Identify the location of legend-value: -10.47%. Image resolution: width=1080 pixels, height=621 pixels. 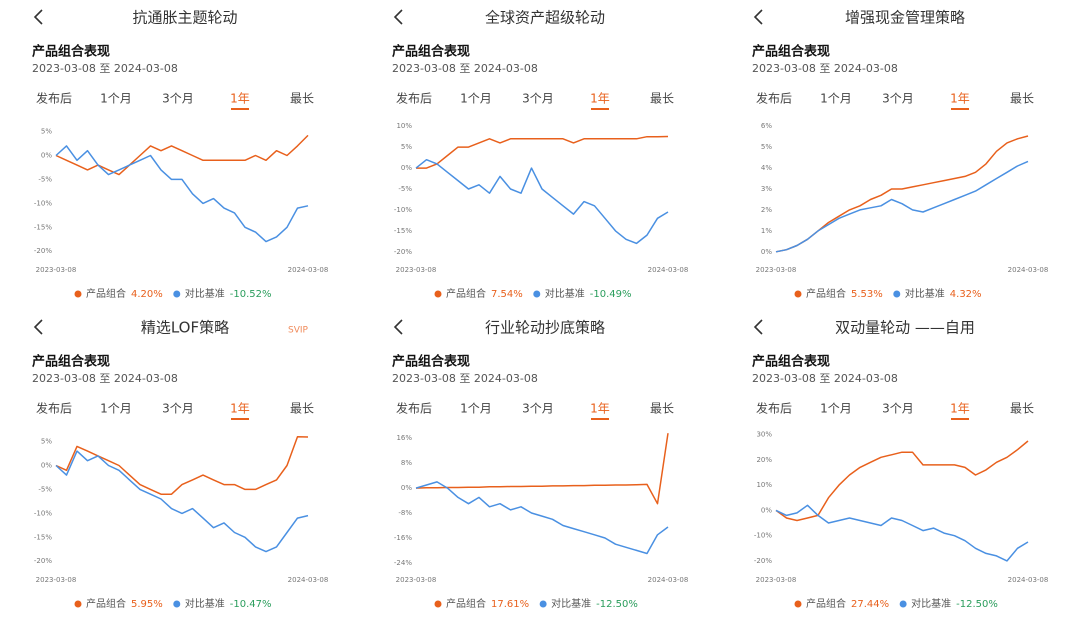
(251, 604).